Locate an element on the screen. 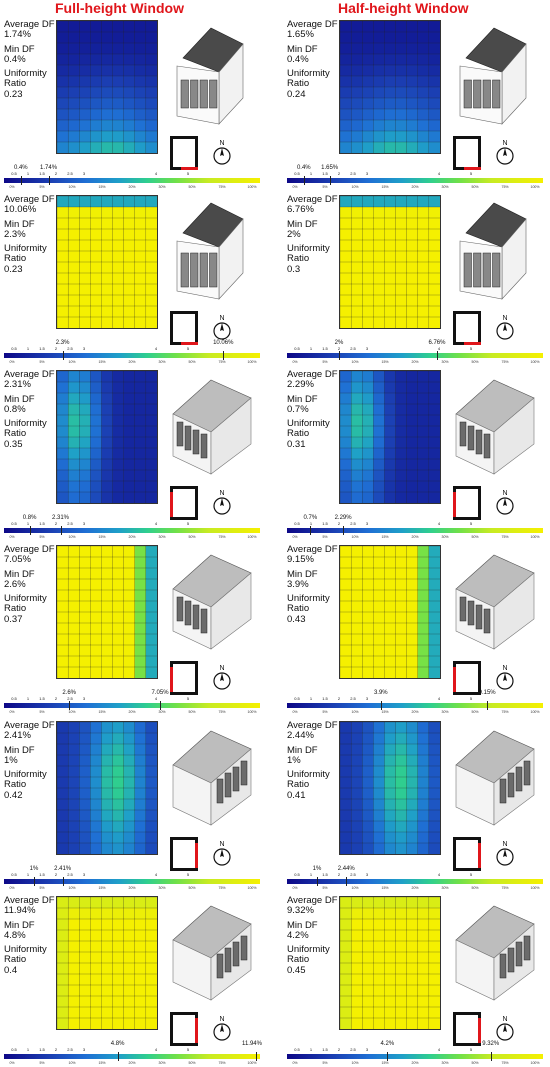 The height and width of the screenshot is (1067, 550). ratio-label: Ratio is located at coordinates (298, 259).